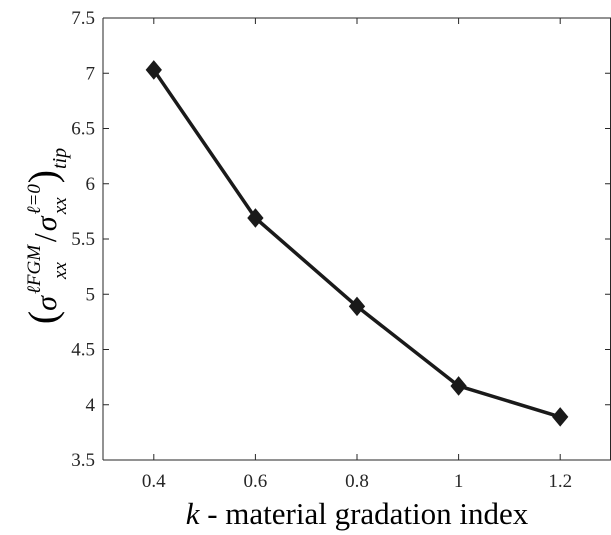 Image resolution: width=611 pixels, height=535 pixels. What do you see at coordinates (42, 317) in the screenshot?
I see `y-axis-paren-open: (` at bounding box center [42, 317].